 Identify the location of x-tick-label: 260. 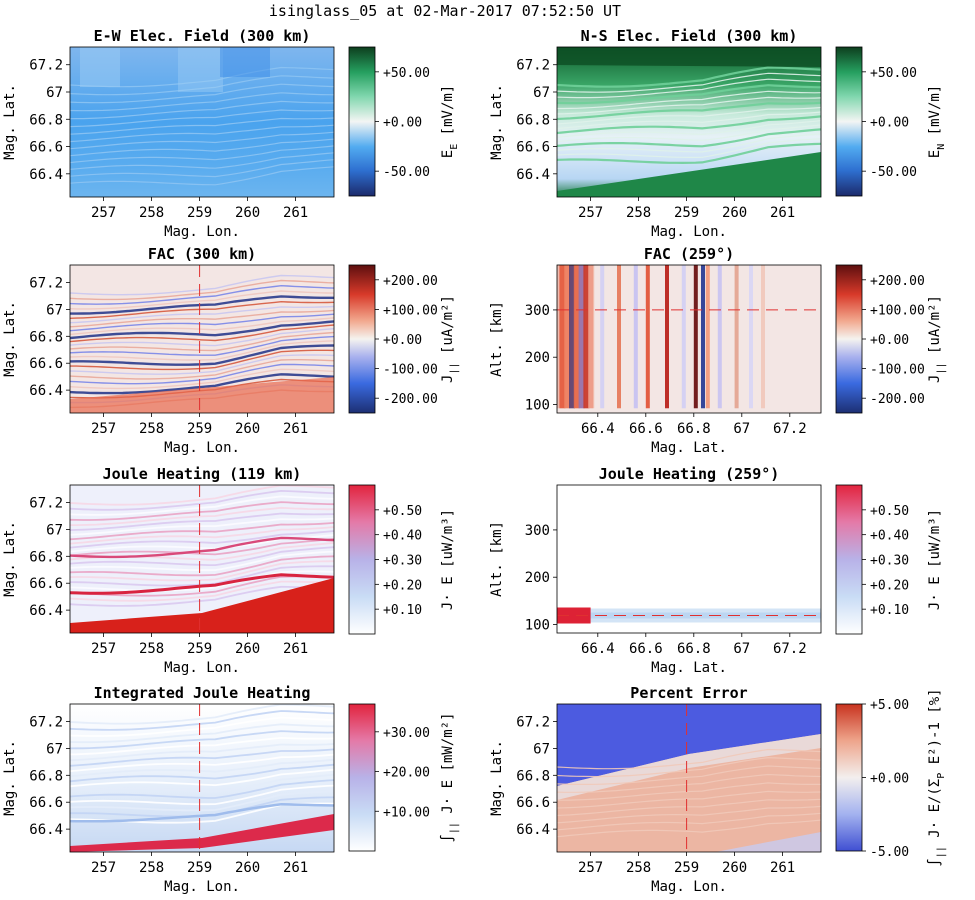
(247, 868).